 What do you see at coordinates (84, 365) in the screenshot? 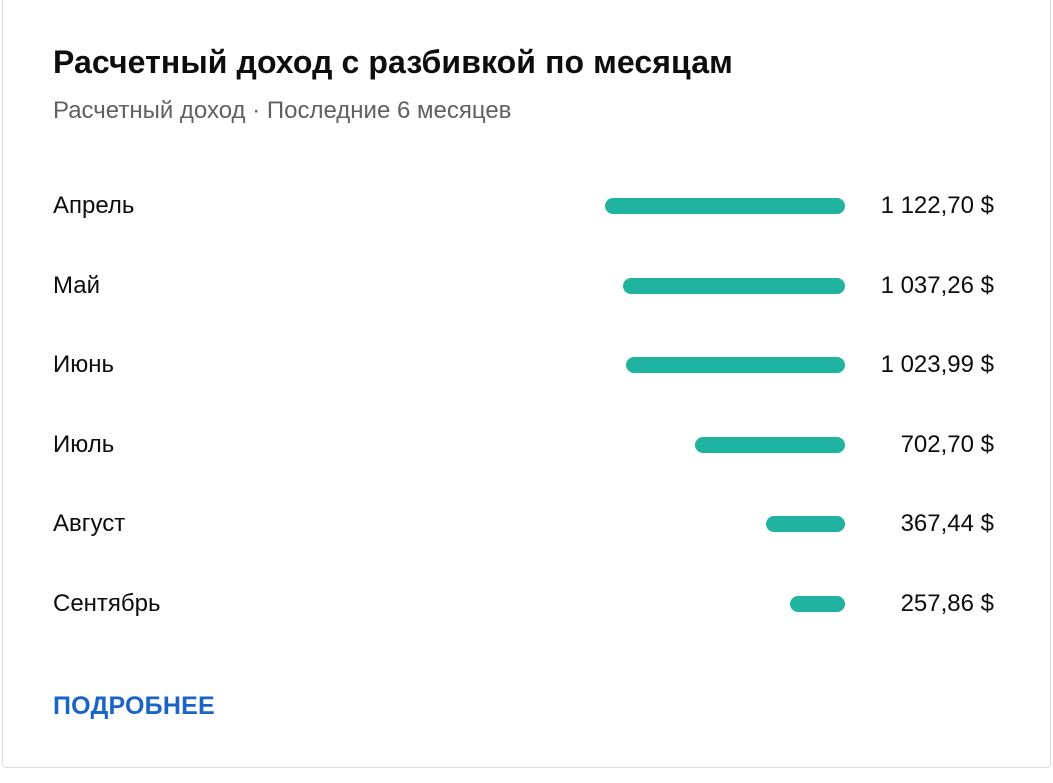
I see `month-label: Июнь` at bounding box center [84, 365].